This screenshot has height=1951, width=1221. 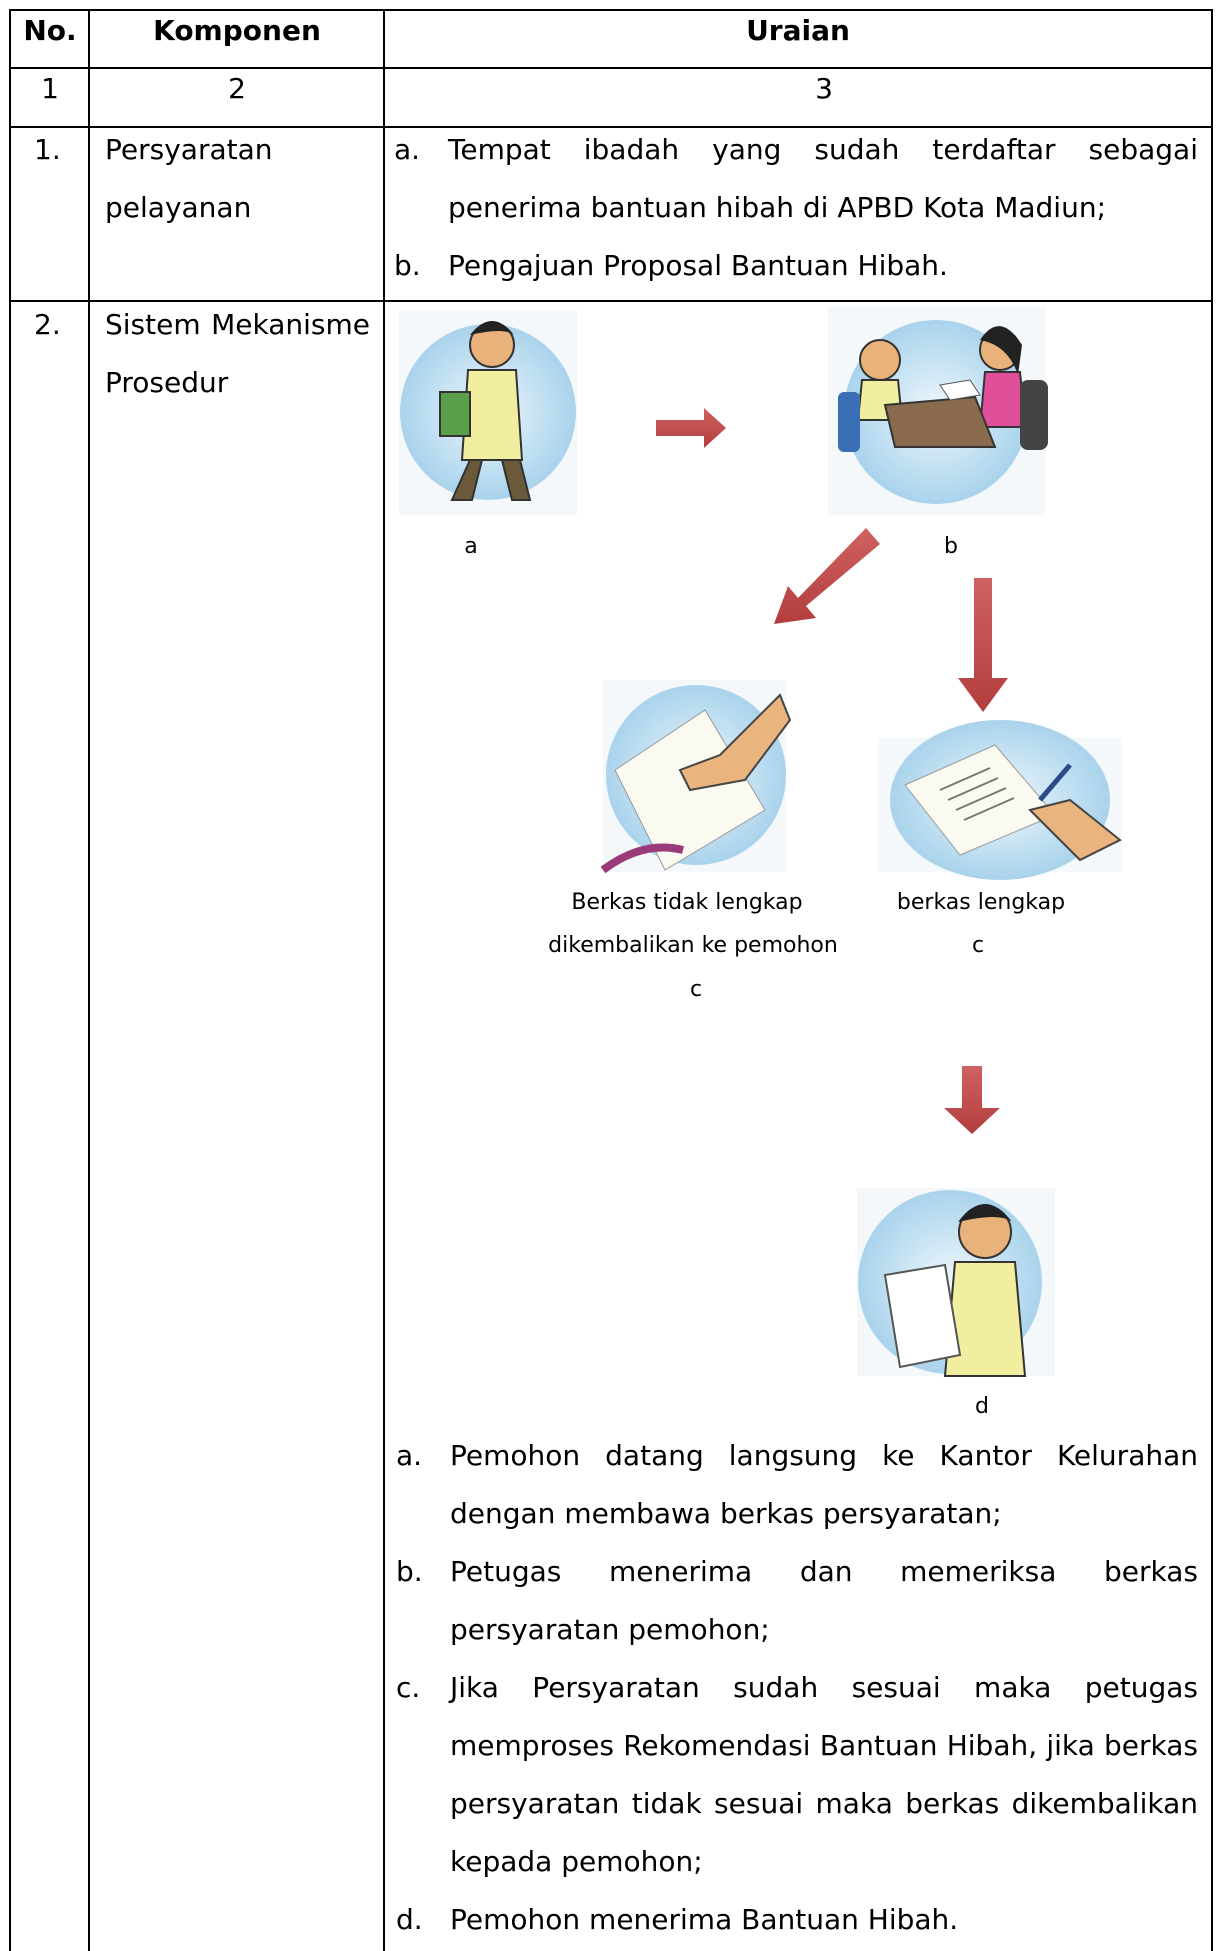 What do you see at coordinates (488, 412) in the screenshot?
I see `illustration-a` at bounding box center [488, 412].